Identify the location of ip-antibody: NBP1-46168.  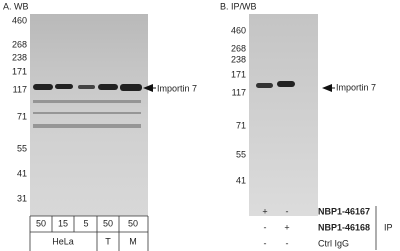
(344, 227).